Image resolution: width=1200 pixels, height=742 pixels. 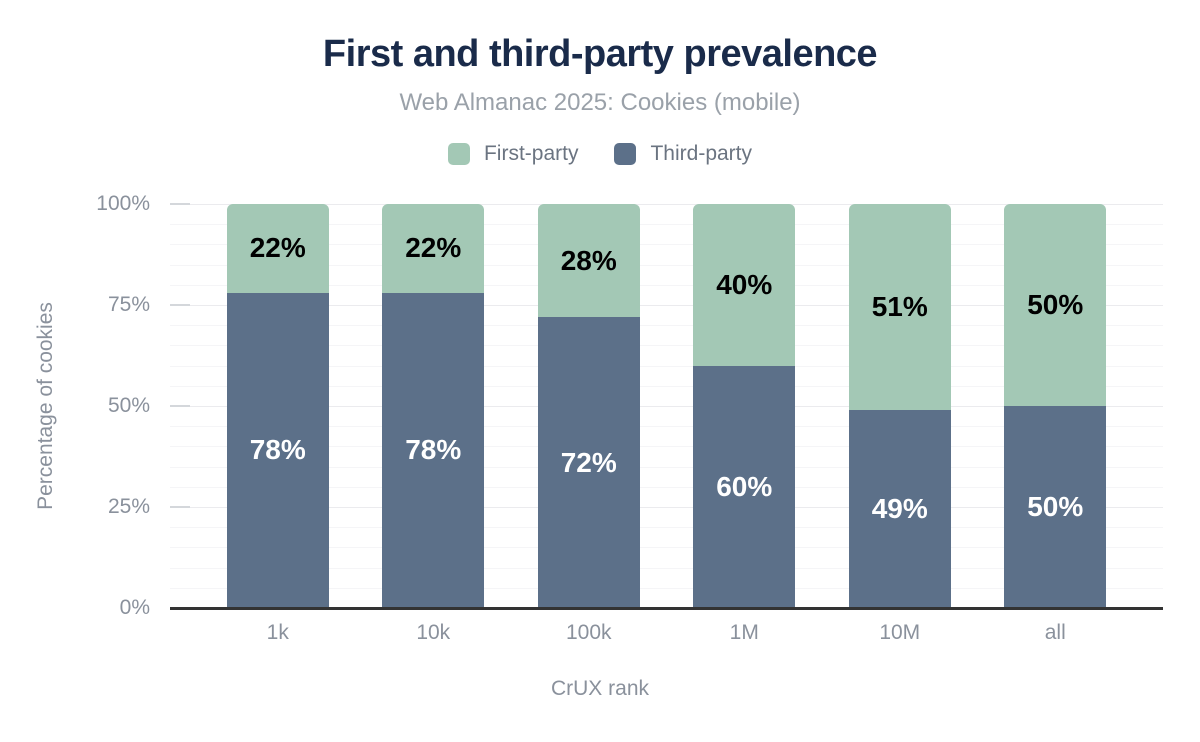 I want to click on bar-segment-third-party-1k: 78%, so click(x=277, y=450).